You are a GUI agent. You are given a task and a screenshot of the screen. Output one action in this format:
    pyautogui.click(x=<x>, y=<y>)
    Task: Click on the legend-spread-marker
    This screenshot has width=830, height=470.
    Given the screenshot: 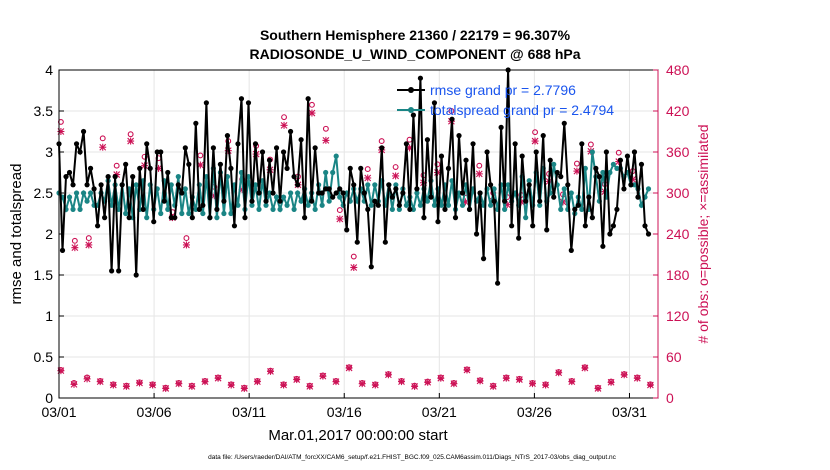 What is the action you would take?
    pyautogui.click(x=411, y=110)
    